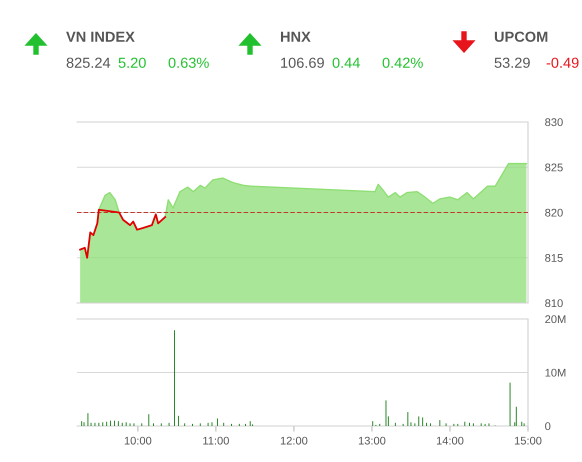 This screenshot has width=582, height=462. I want to click on y-tick-label: 820, so click(554, 212).